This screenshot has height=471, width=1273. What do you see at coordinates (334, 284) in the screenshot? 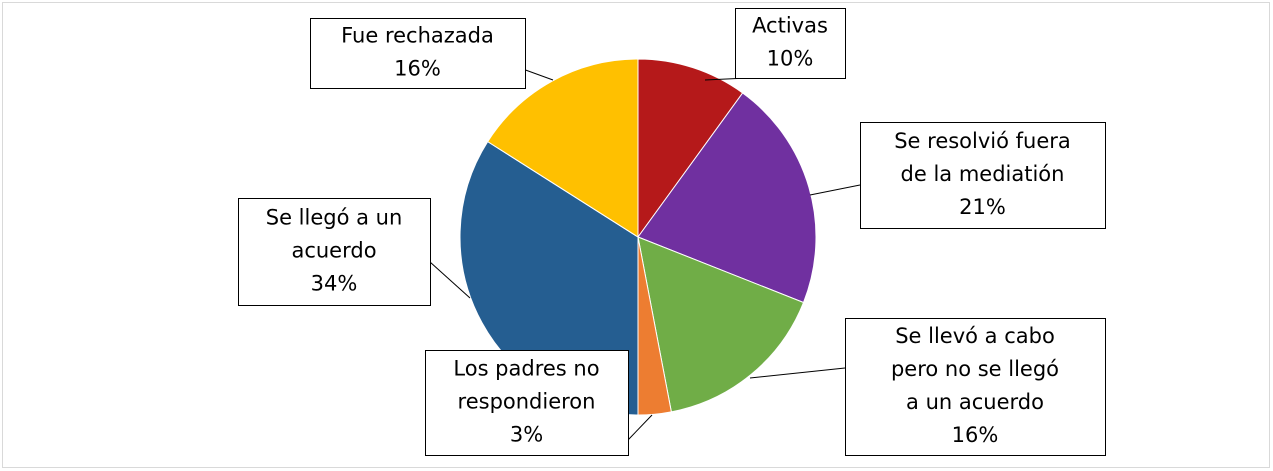
I see `value-label: 34%` at bounding box center [334, 284].